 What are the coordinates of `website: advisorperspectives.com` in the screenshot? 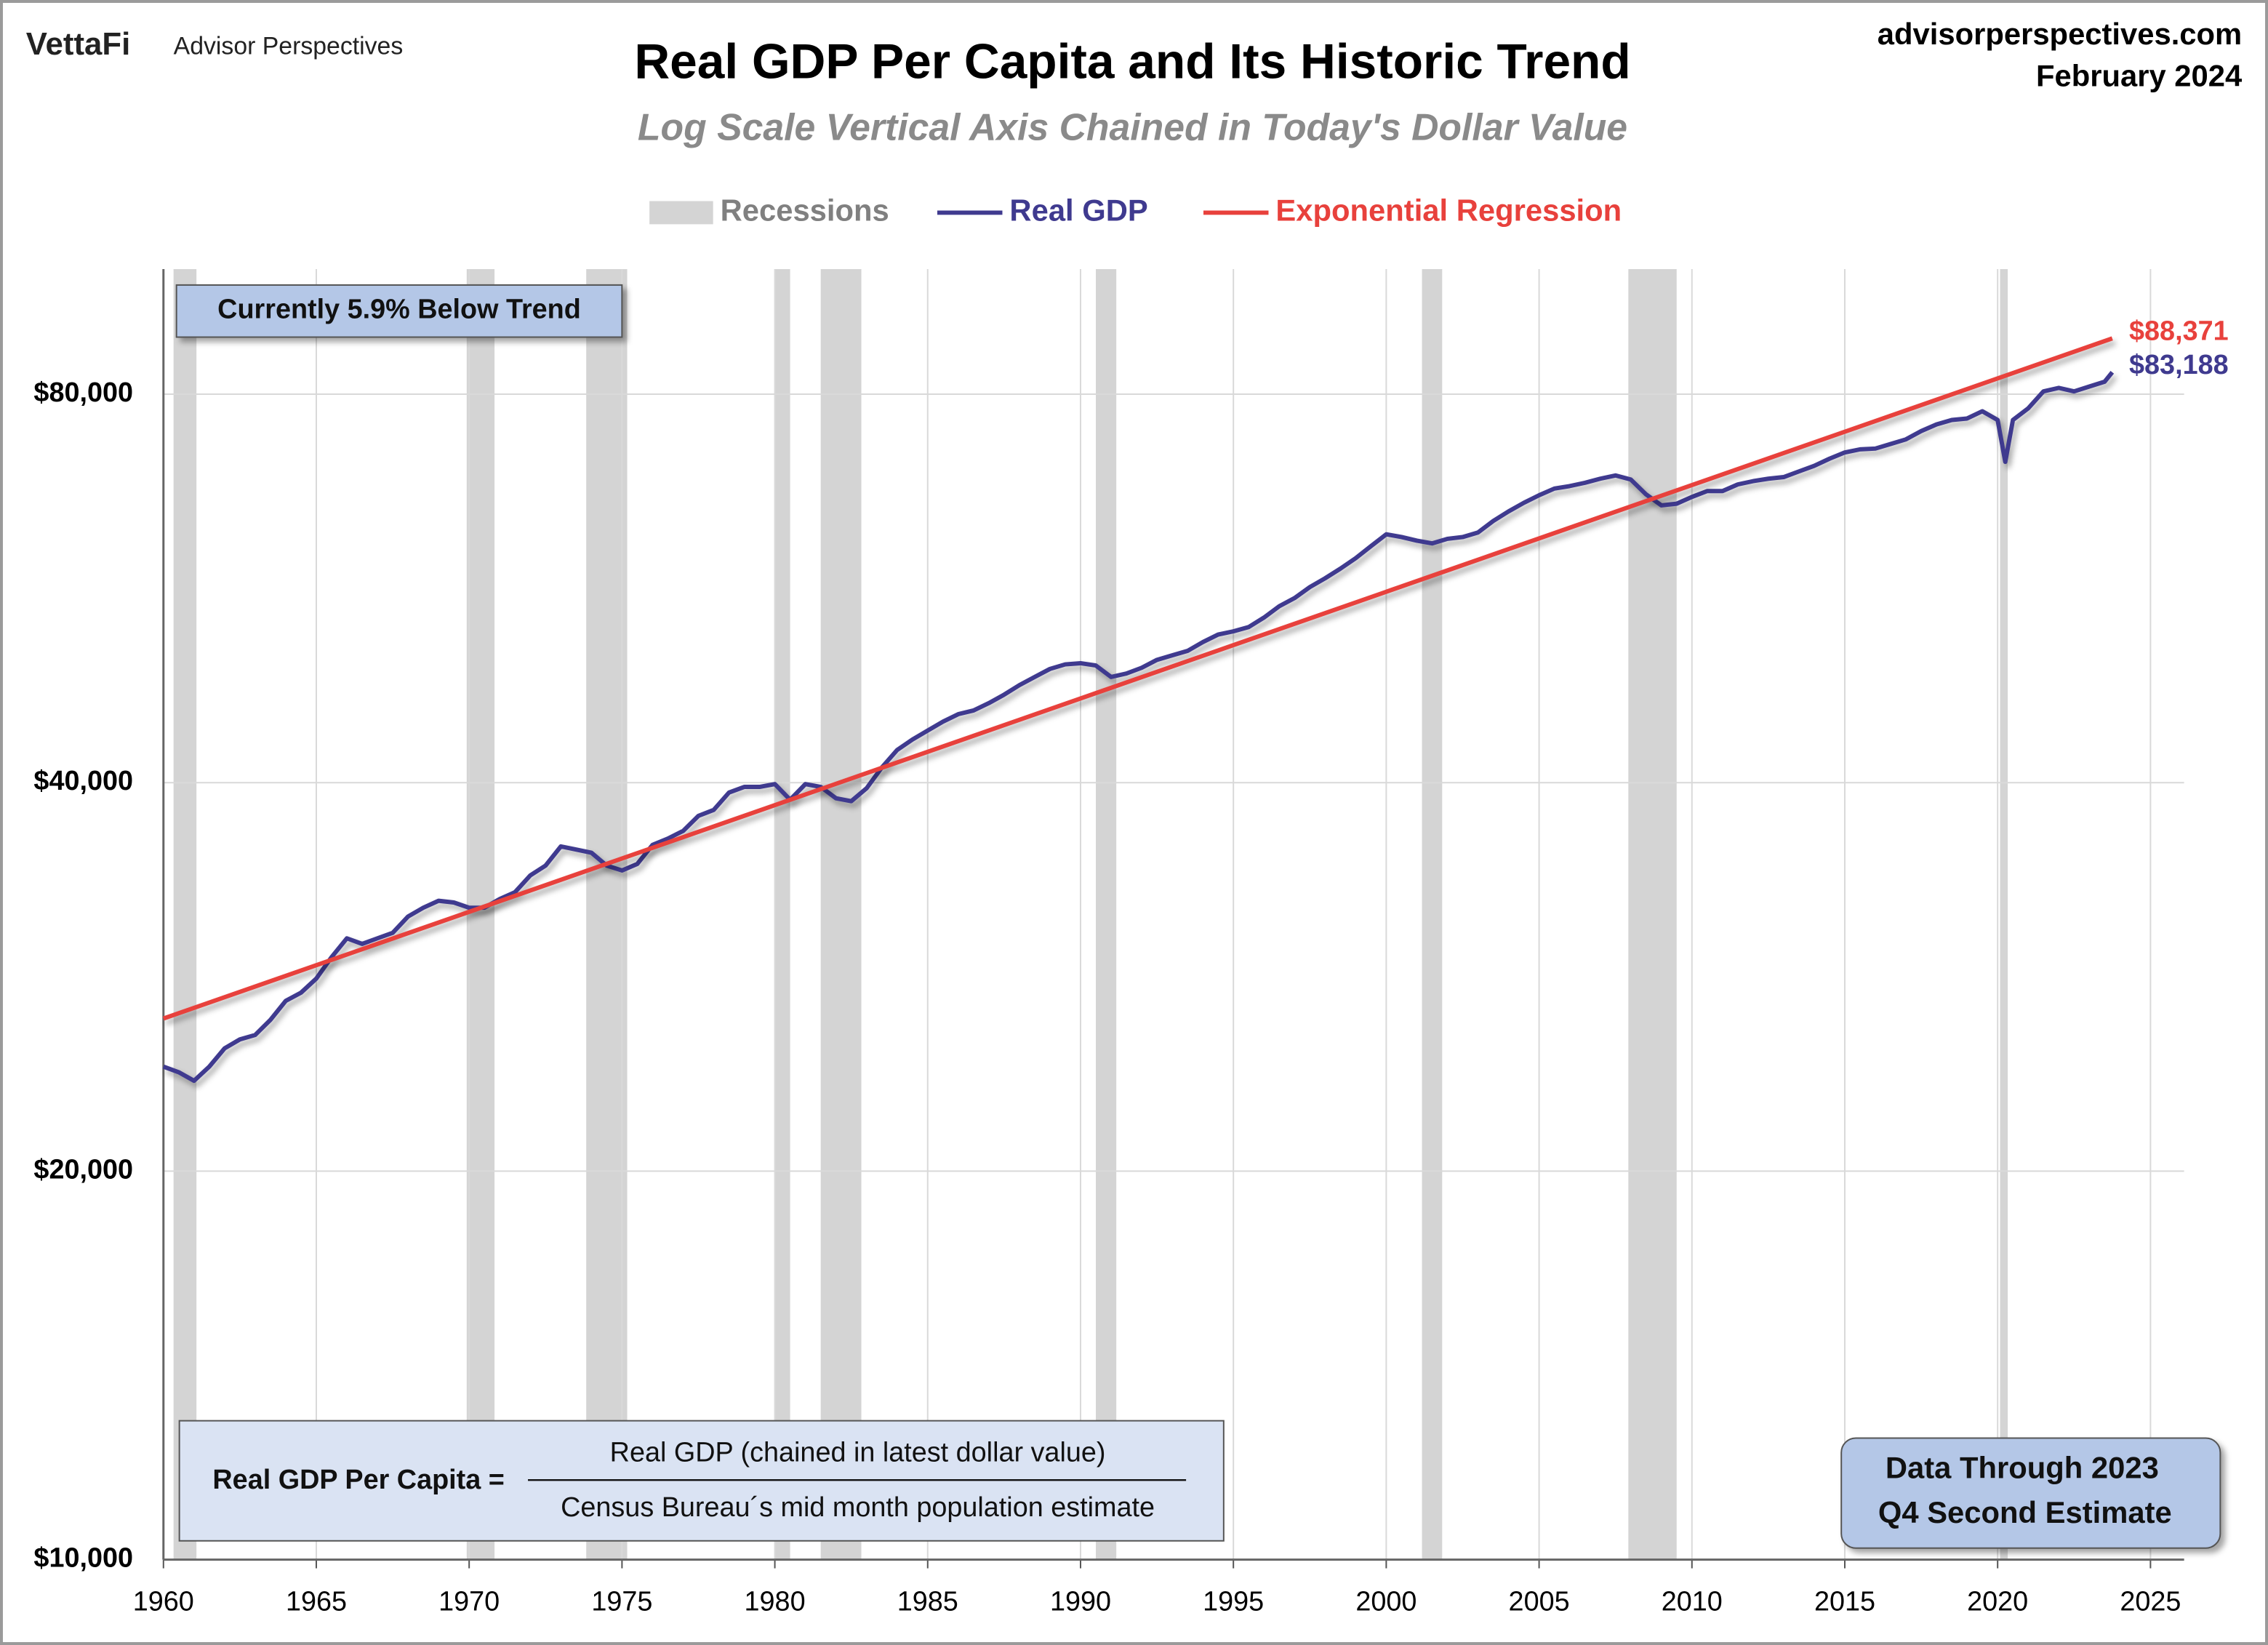 It's located at (2060, 34).